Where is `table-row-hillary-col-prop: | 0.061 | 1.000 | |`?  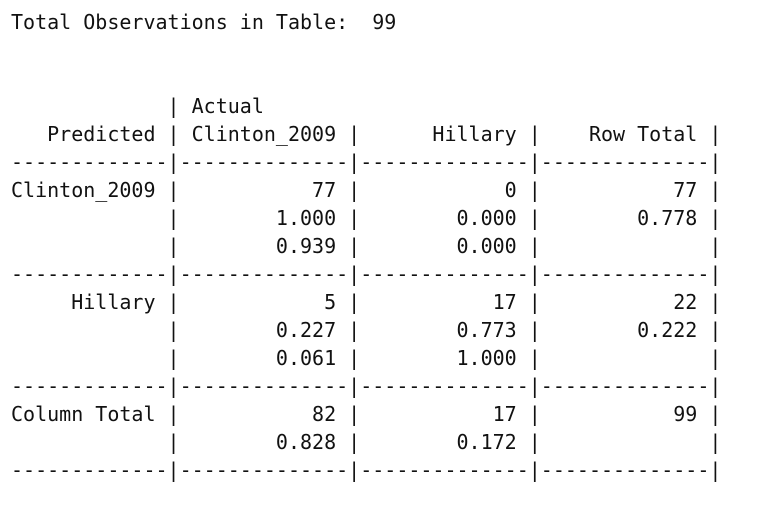
table-row-hillary-col-prop: | 0.061 | 1.000 | | is located at coordinates (366, 358).